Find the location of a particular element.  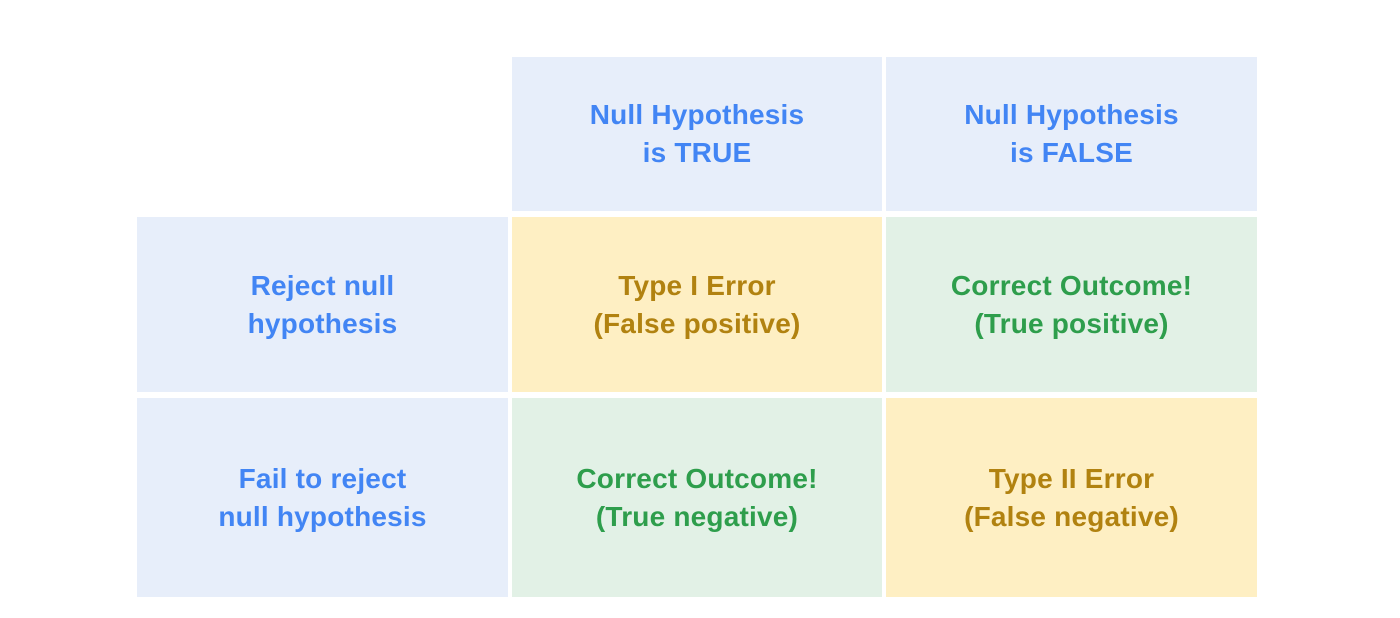

row-header-line-1: Reject null is located at coordinates (322, 285).